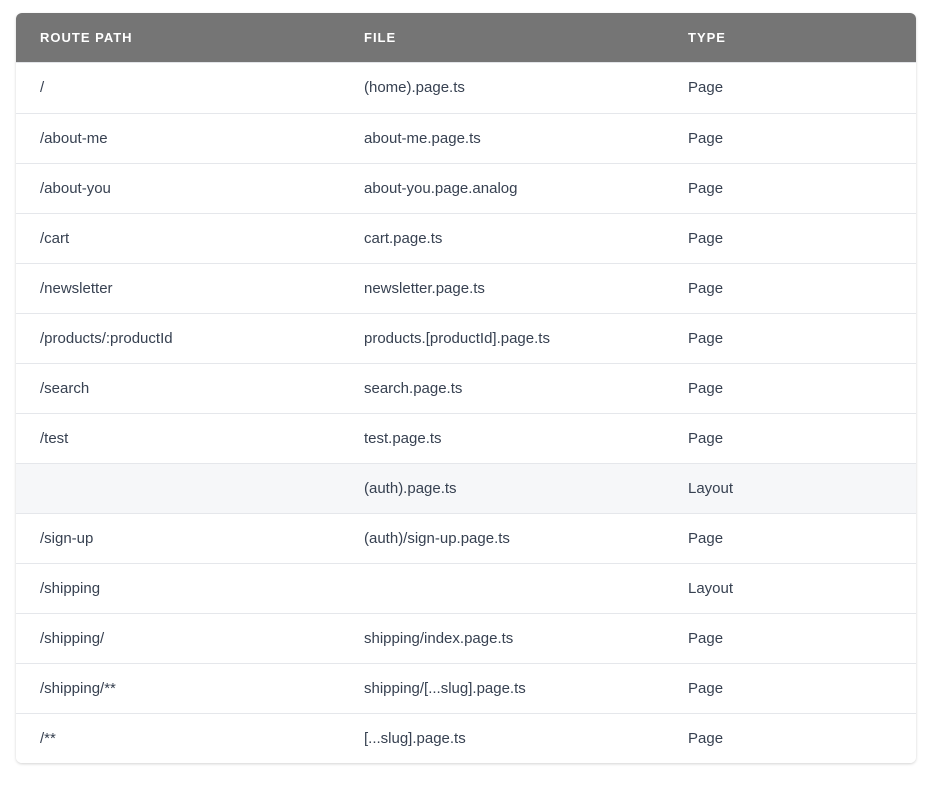 Image resolution: width=932 pixels, height=789 pixels. I want to click on route-path-cell: /about-you, so click(75, 188).